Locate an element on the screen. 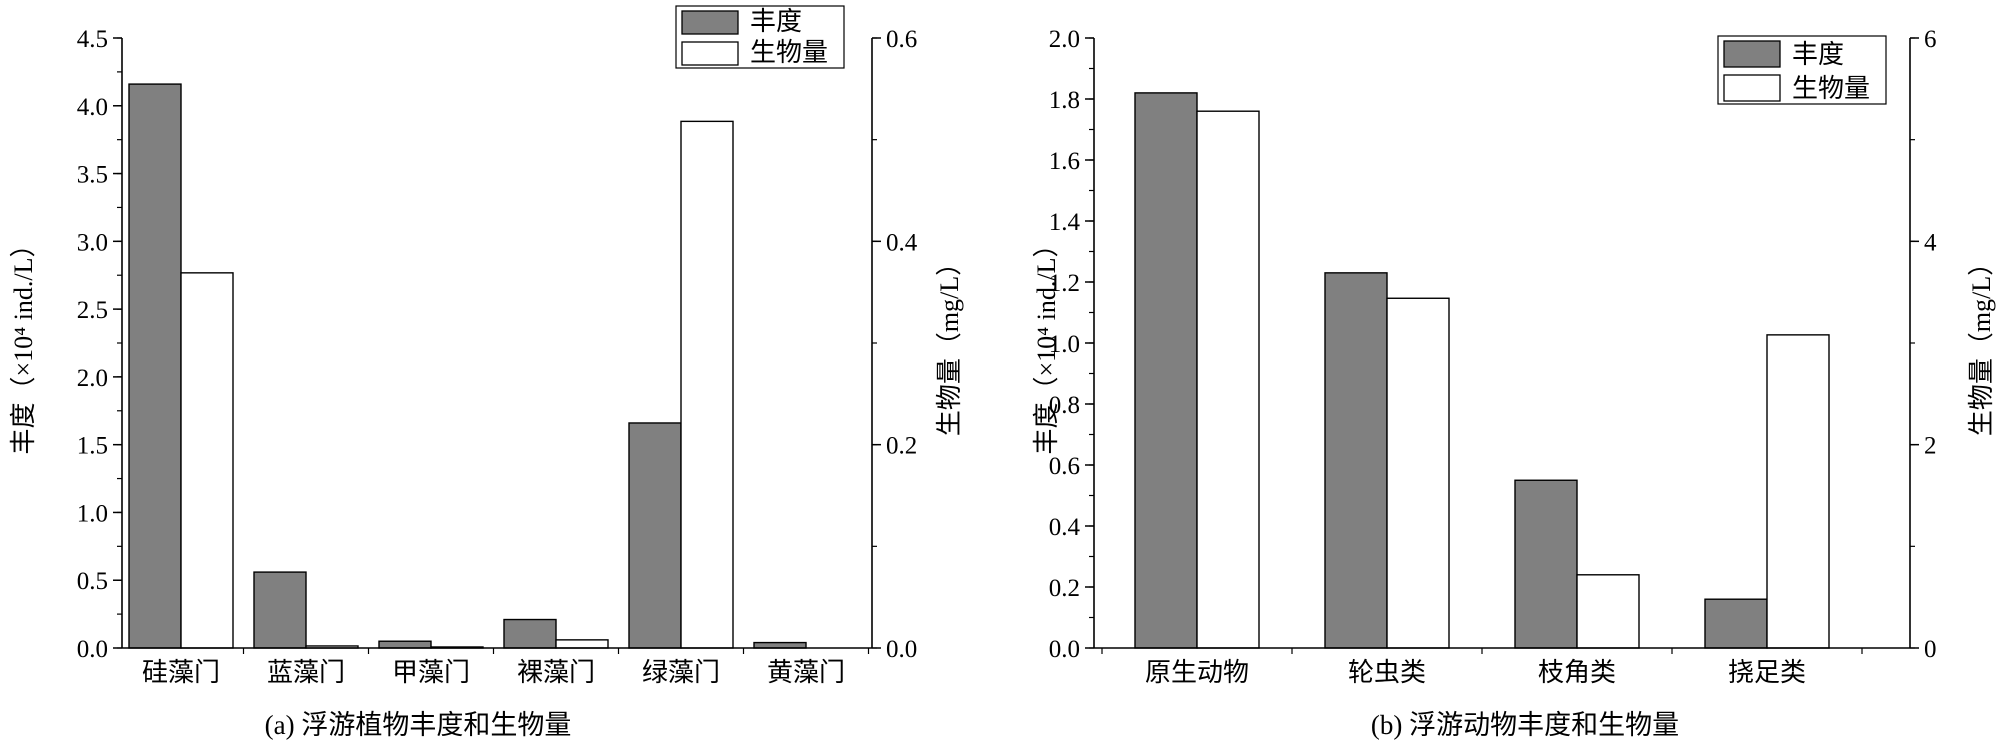 Image resolution: width=2000 pixels, height=750 pixels. y-left-tick-label: 1.5 is located at coordinates (92, 446).